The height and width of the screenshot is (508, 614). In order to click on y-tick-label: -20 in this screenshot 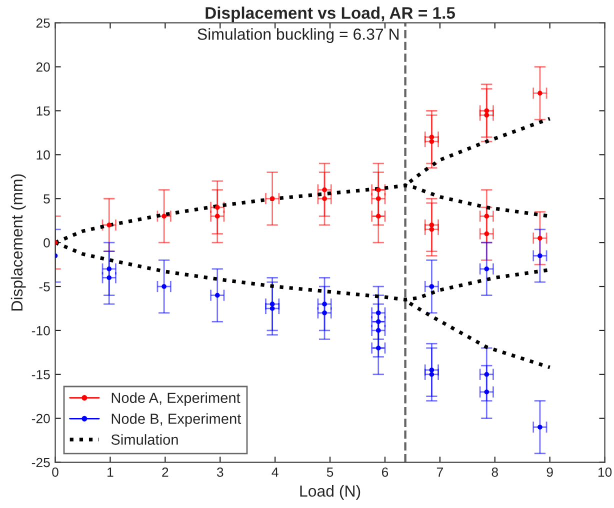, I will do `click(41, 419)`.